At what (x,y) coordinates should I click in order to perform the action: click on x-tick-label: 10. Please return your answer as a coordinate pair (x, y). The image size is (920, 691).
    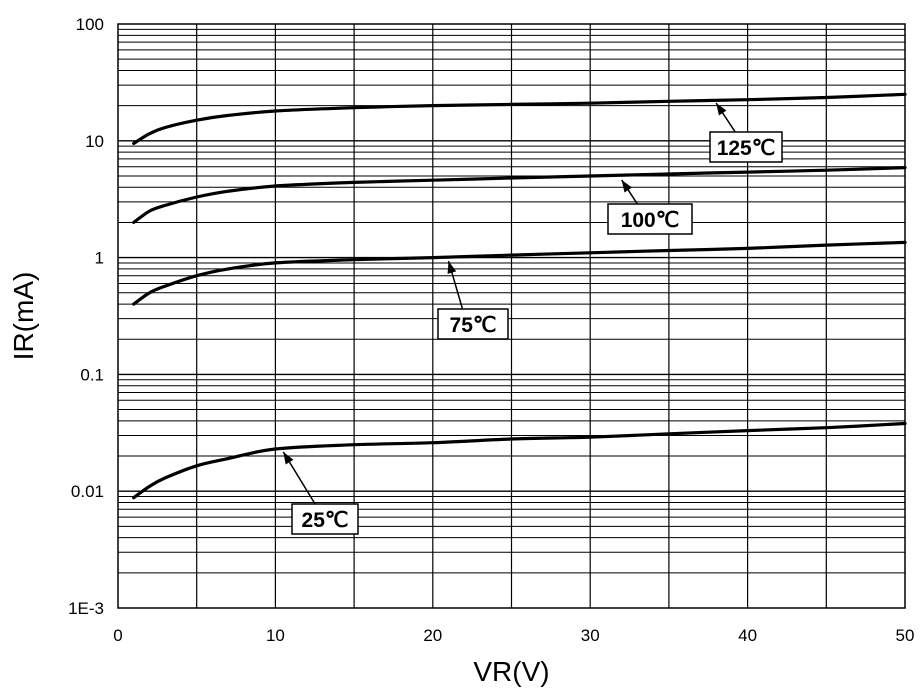
    Looking at the image, I should click on (275, 635).